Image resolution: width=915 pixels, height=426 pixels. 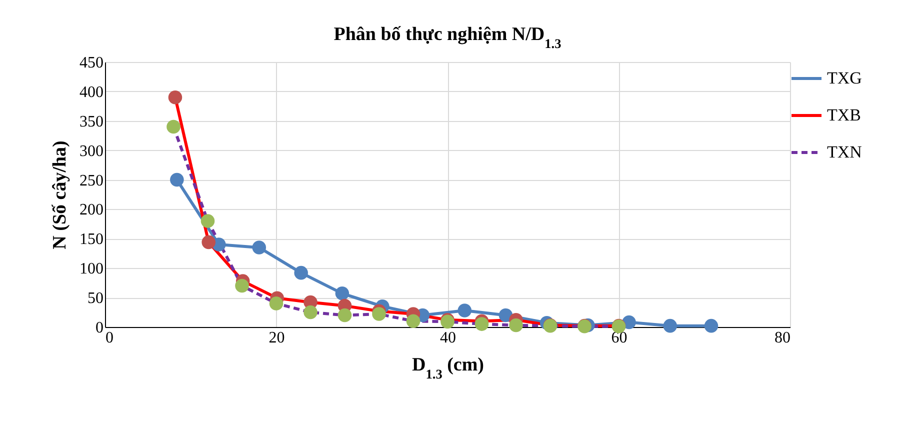 What do you see at coordinates (92, 92) in the screenshot?
I see `y-tick-label: 400` at bounding box center [92, 92].